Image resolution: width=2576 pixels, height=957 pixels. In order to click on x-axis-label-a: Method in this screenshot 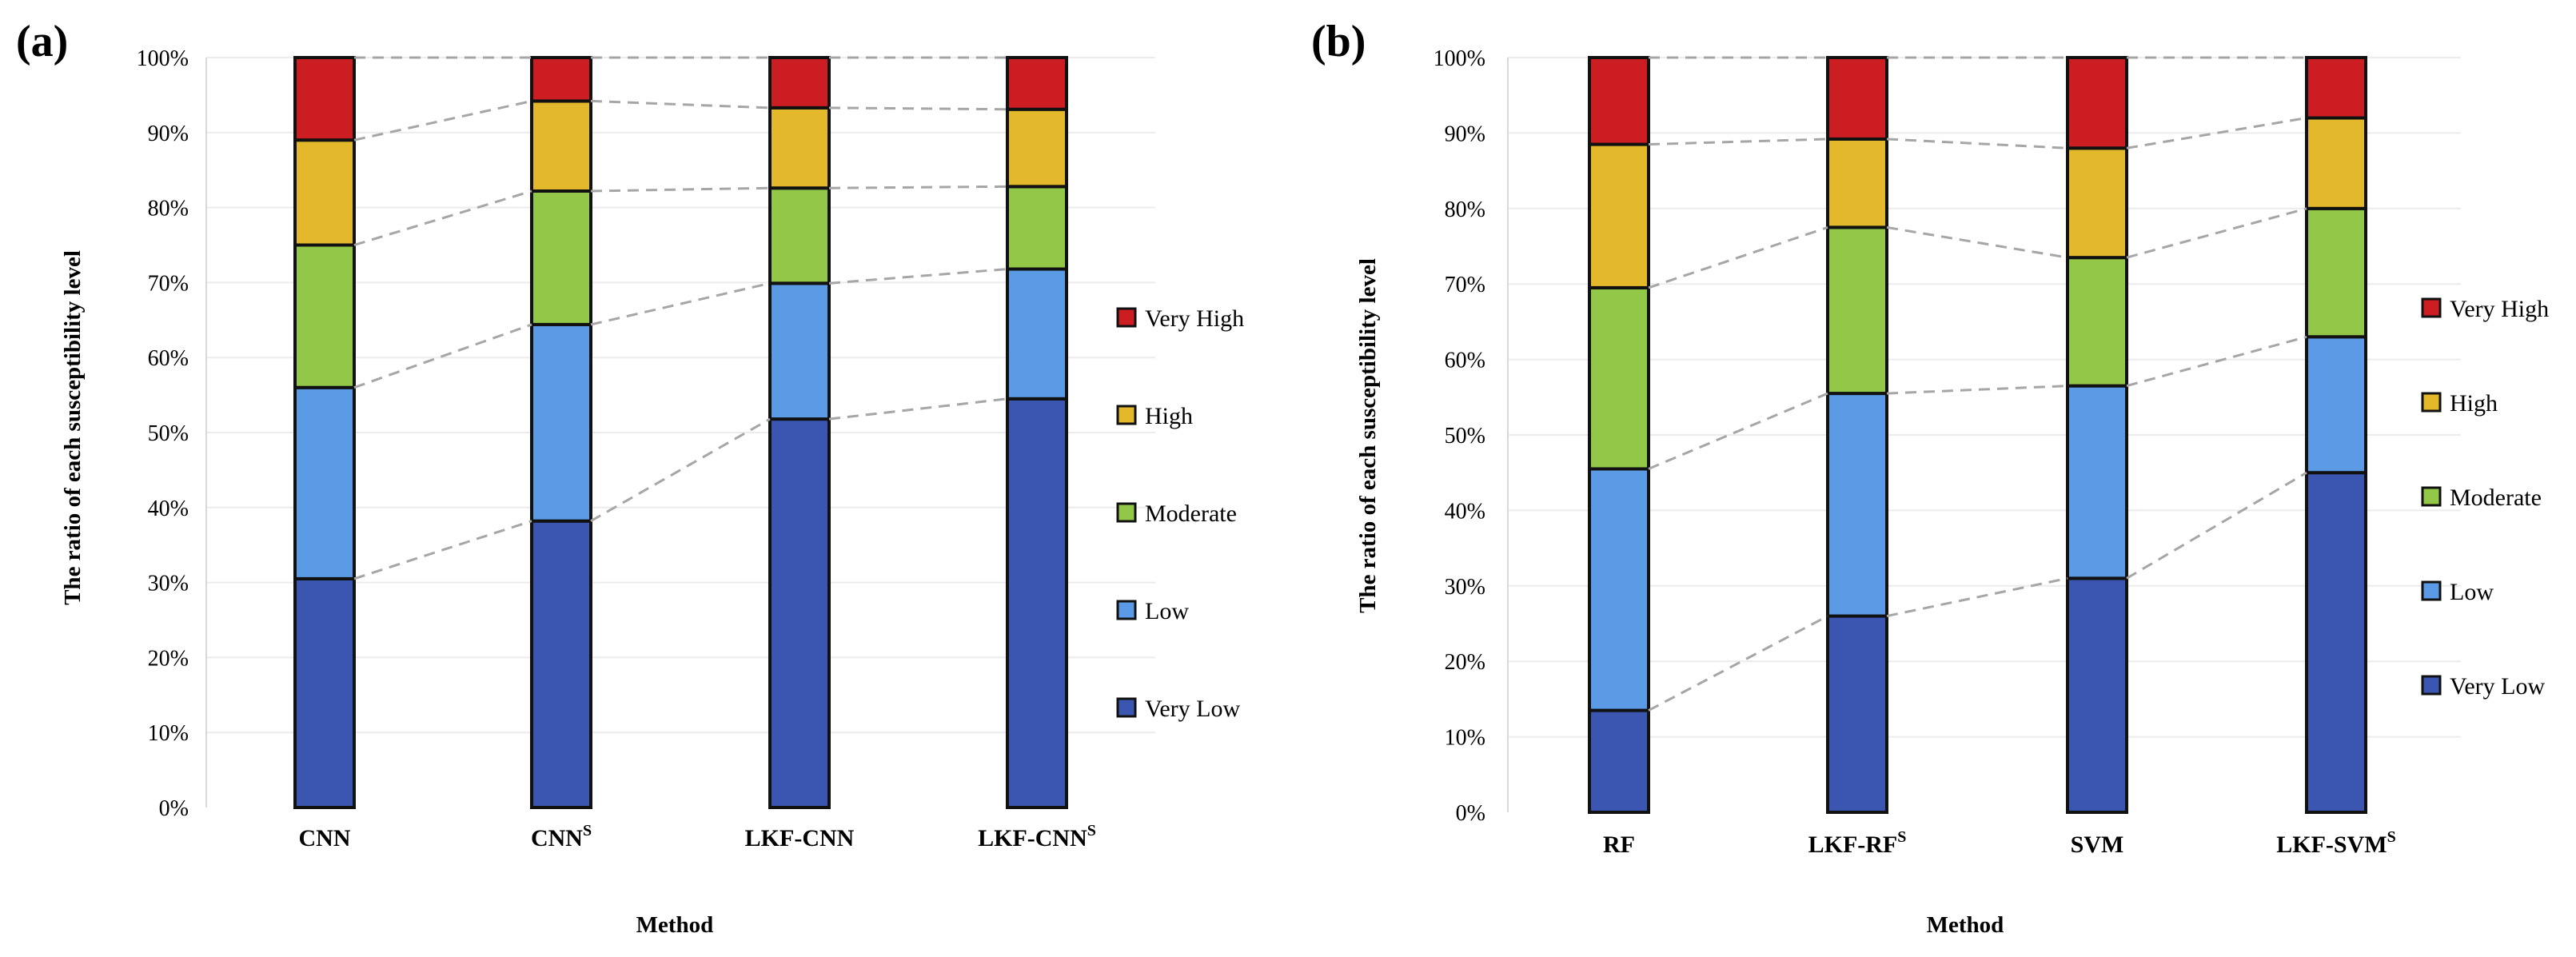, I will do `click(675, 925)`.